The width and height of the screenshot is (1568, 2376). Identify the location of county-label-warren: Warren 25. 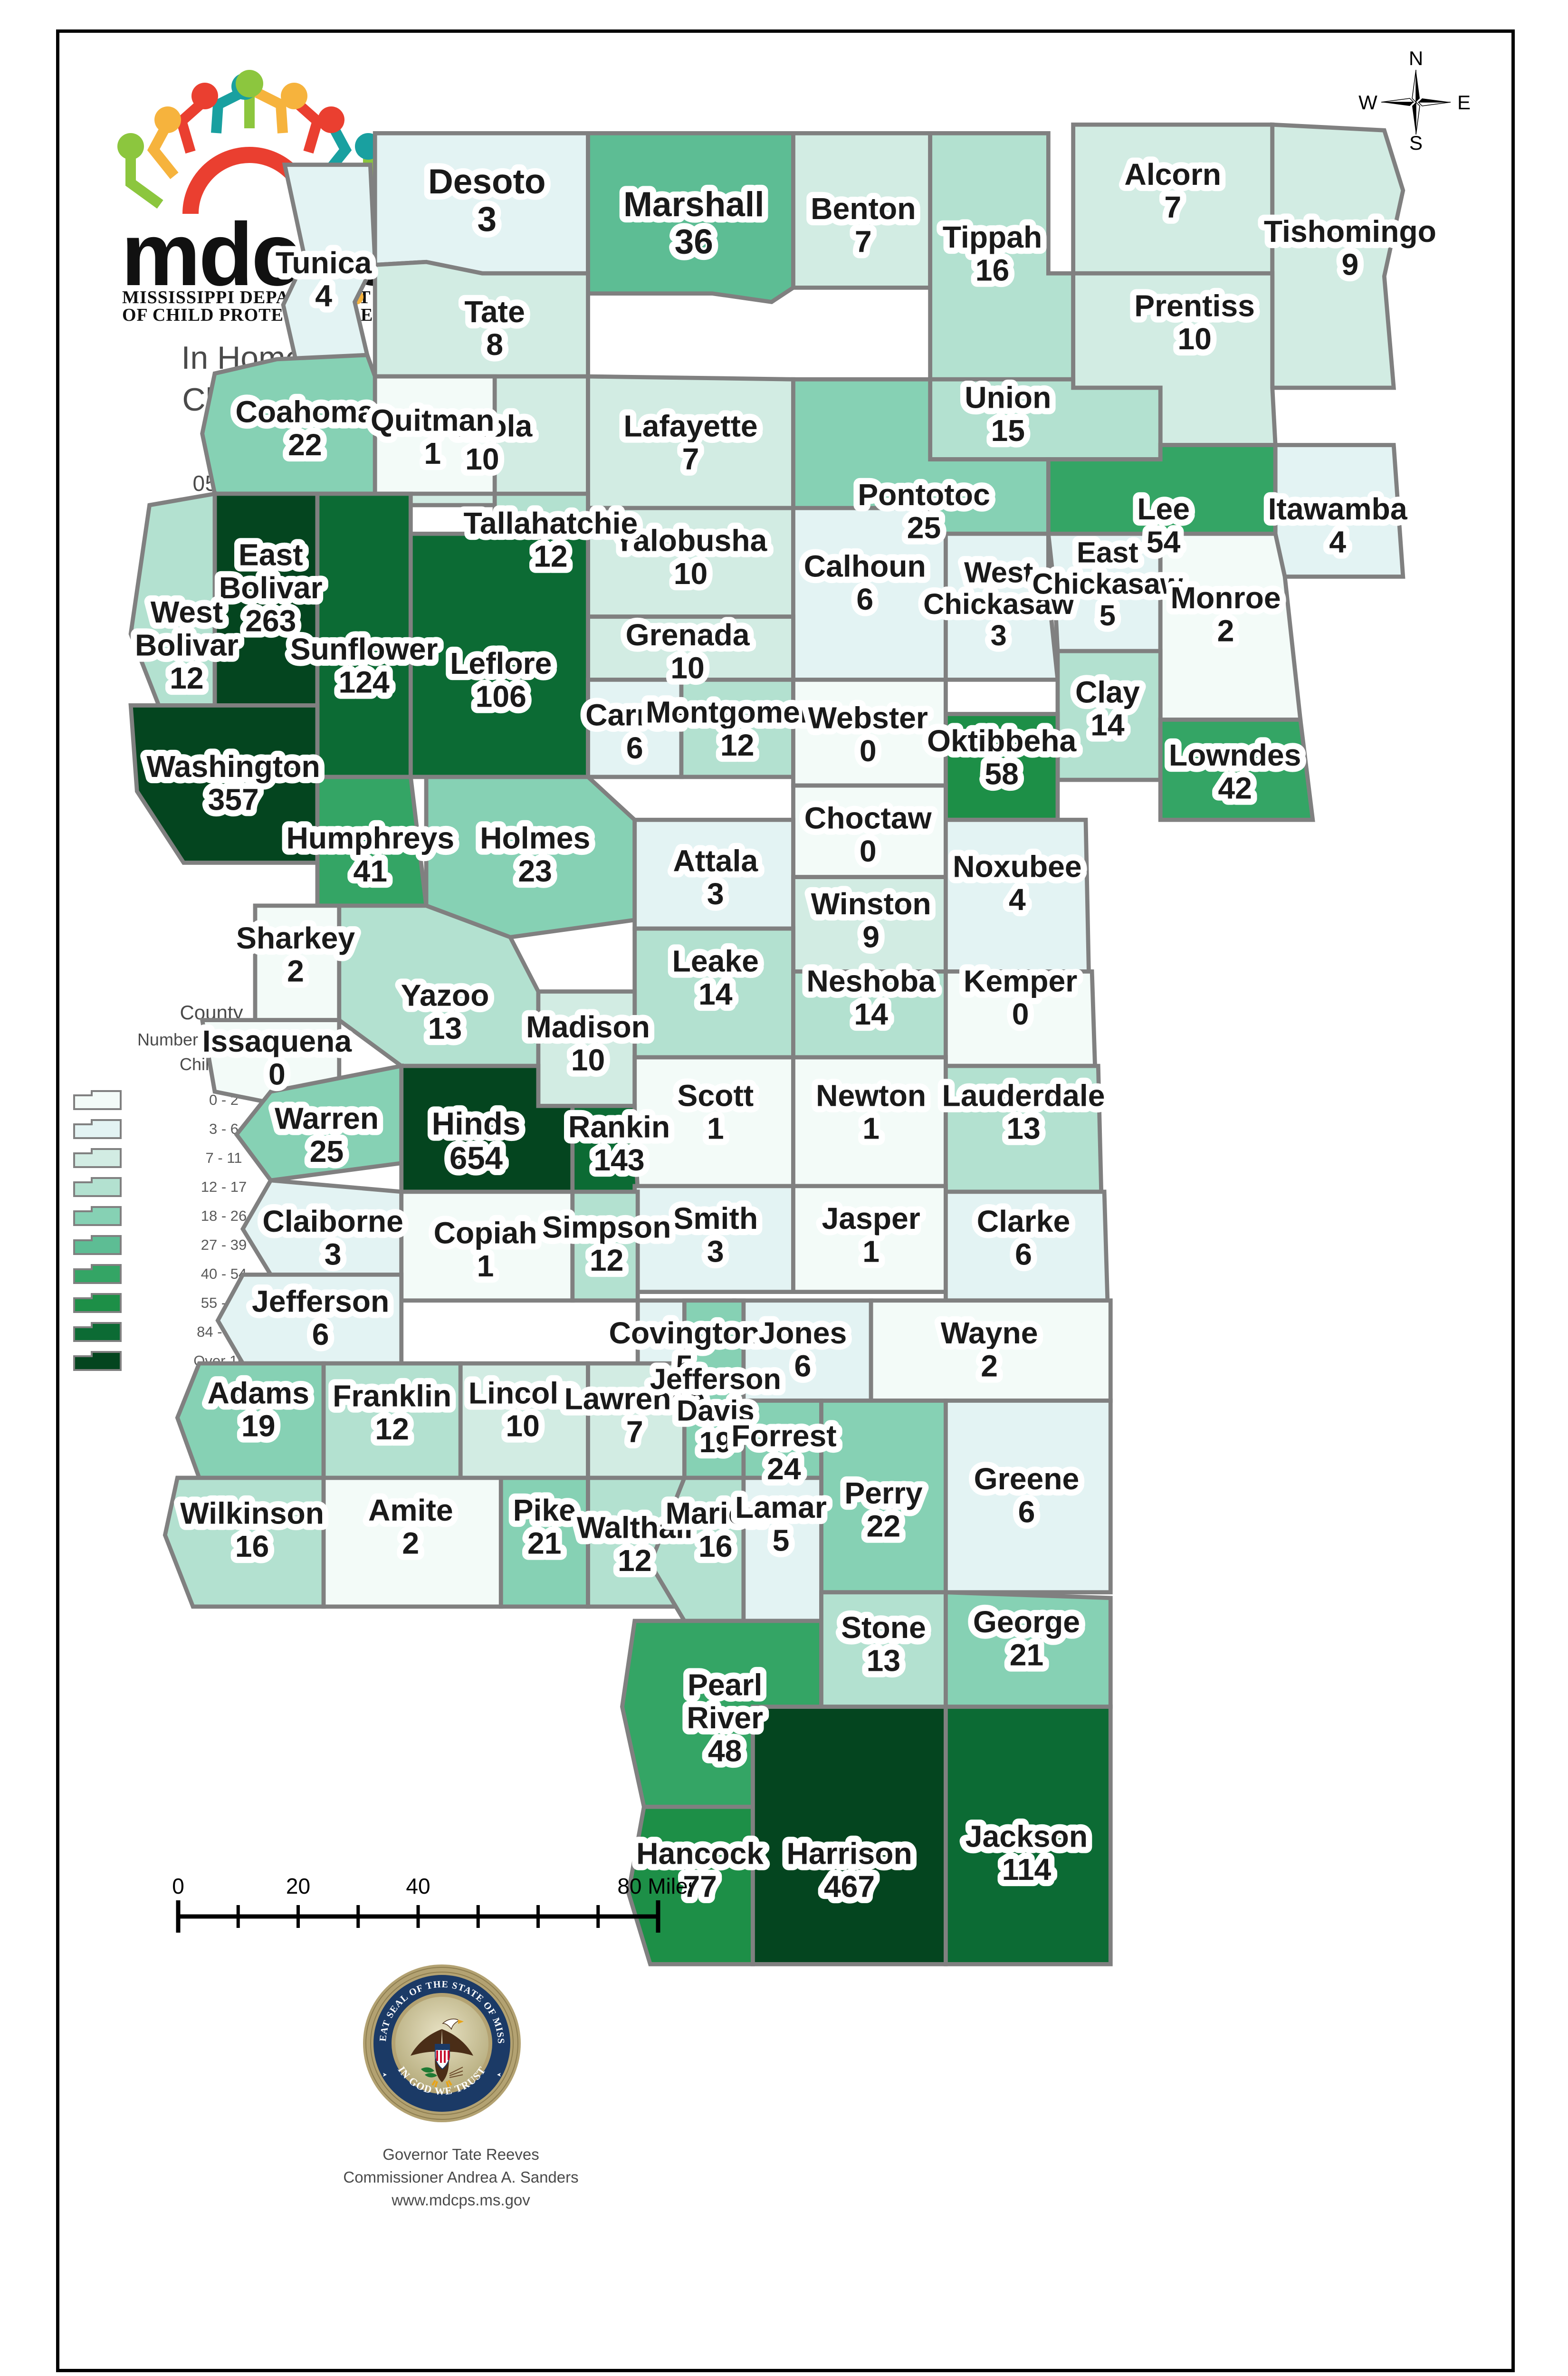
(327, 1135).